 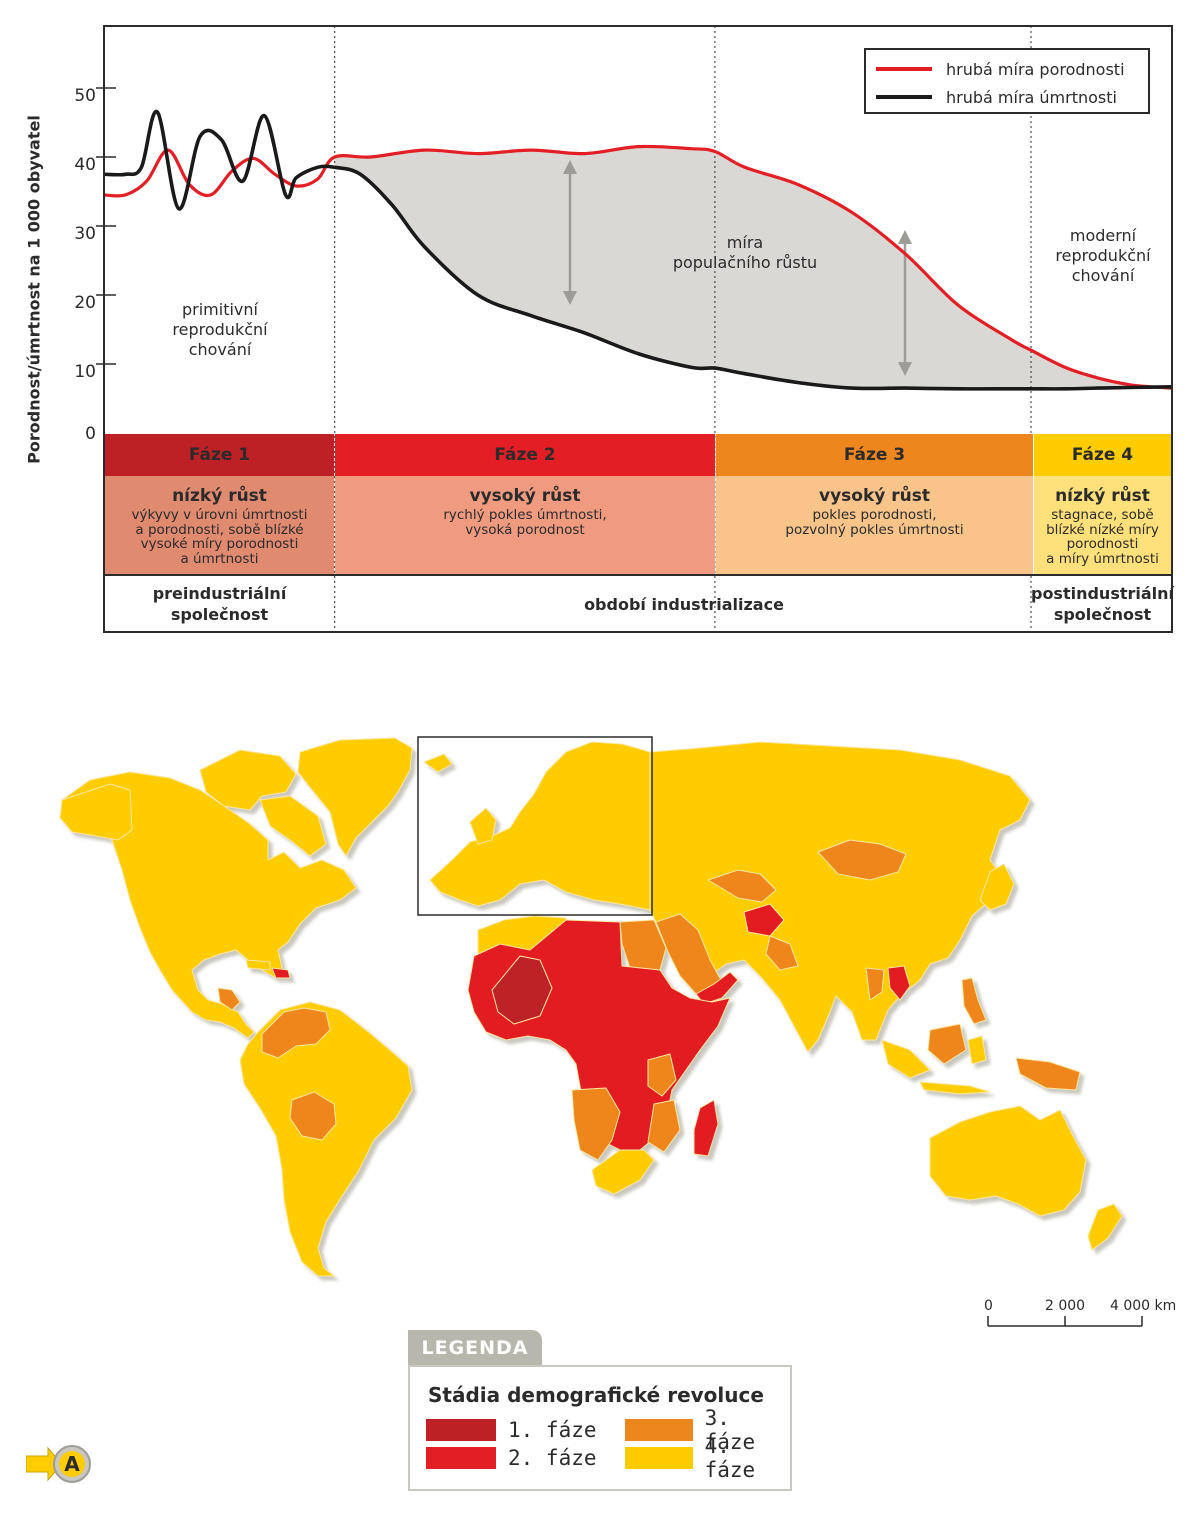 What do you see at coordinates (219, 515) in the screenshot?
I see `phase-1-text-line1: výkyvy v úrovni úmrtnosti` at bounding box center [219, 515].